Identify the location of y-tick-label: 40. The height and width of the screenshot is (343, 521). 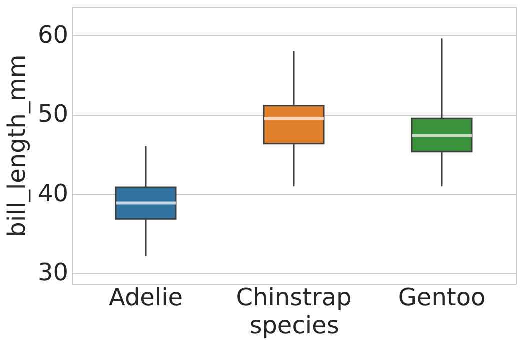
(53, 193).